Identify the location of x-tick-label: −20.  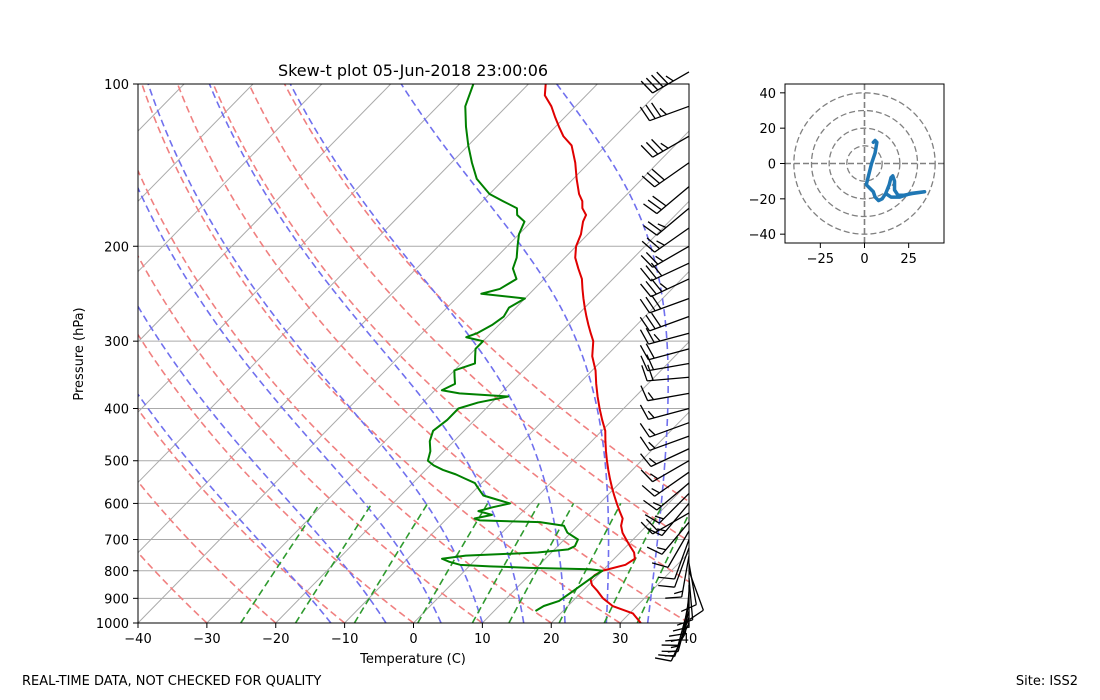
(275, 639).